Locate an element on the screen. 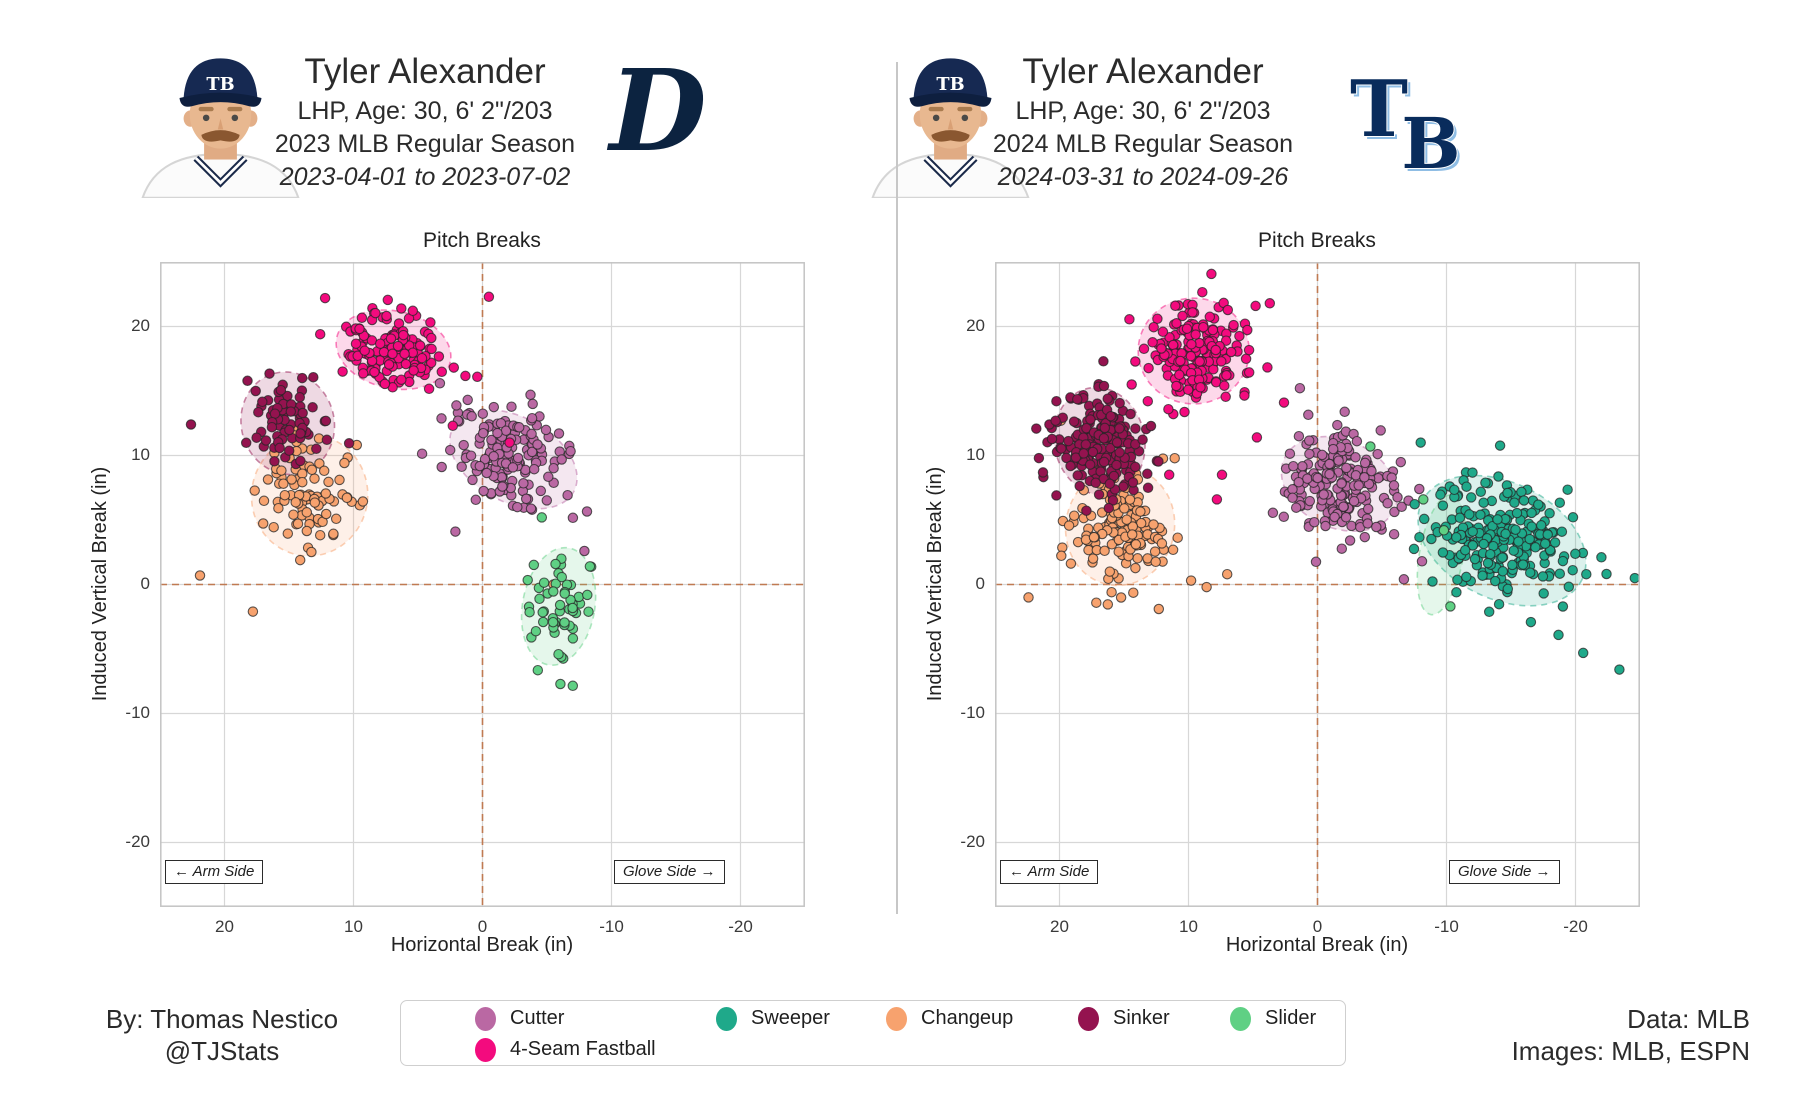 The height and width of the screenshot is (1114, 1800). legend-item-sweeper: Sweeper is located at coordinates (801, 1018).